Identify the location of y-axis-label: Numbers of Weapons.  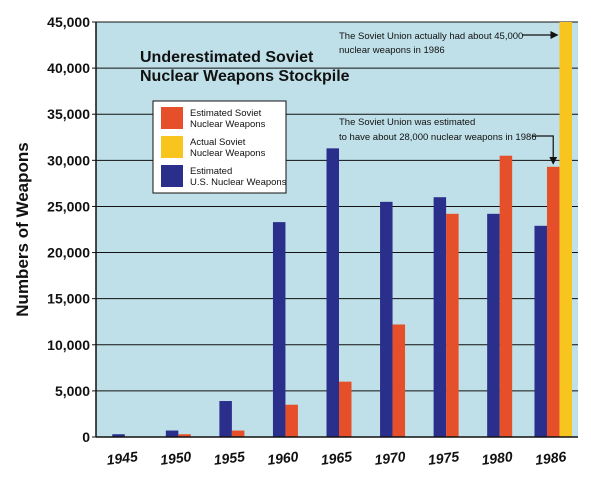
(22, 229).